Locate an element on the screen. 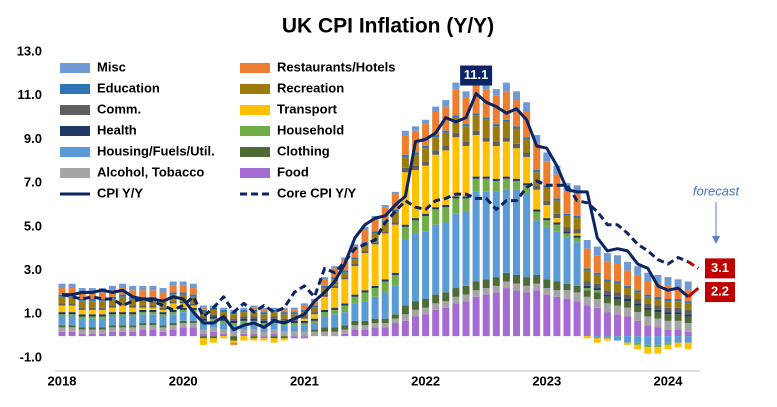  x-tick-label: 2024 is located at coordinates (669, 380).